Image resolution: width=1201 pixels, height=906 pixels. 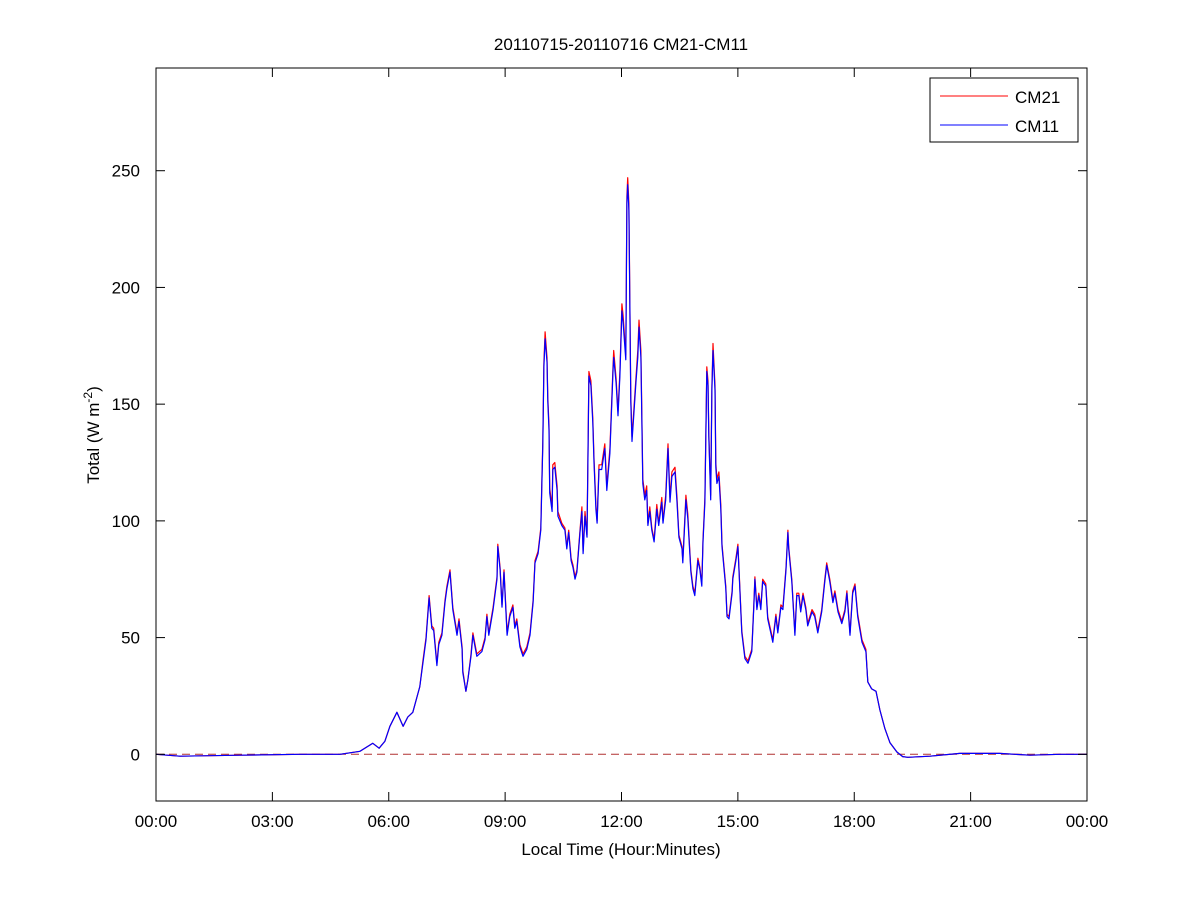 I want to click on legend-box, so click(x=1004, y=110).